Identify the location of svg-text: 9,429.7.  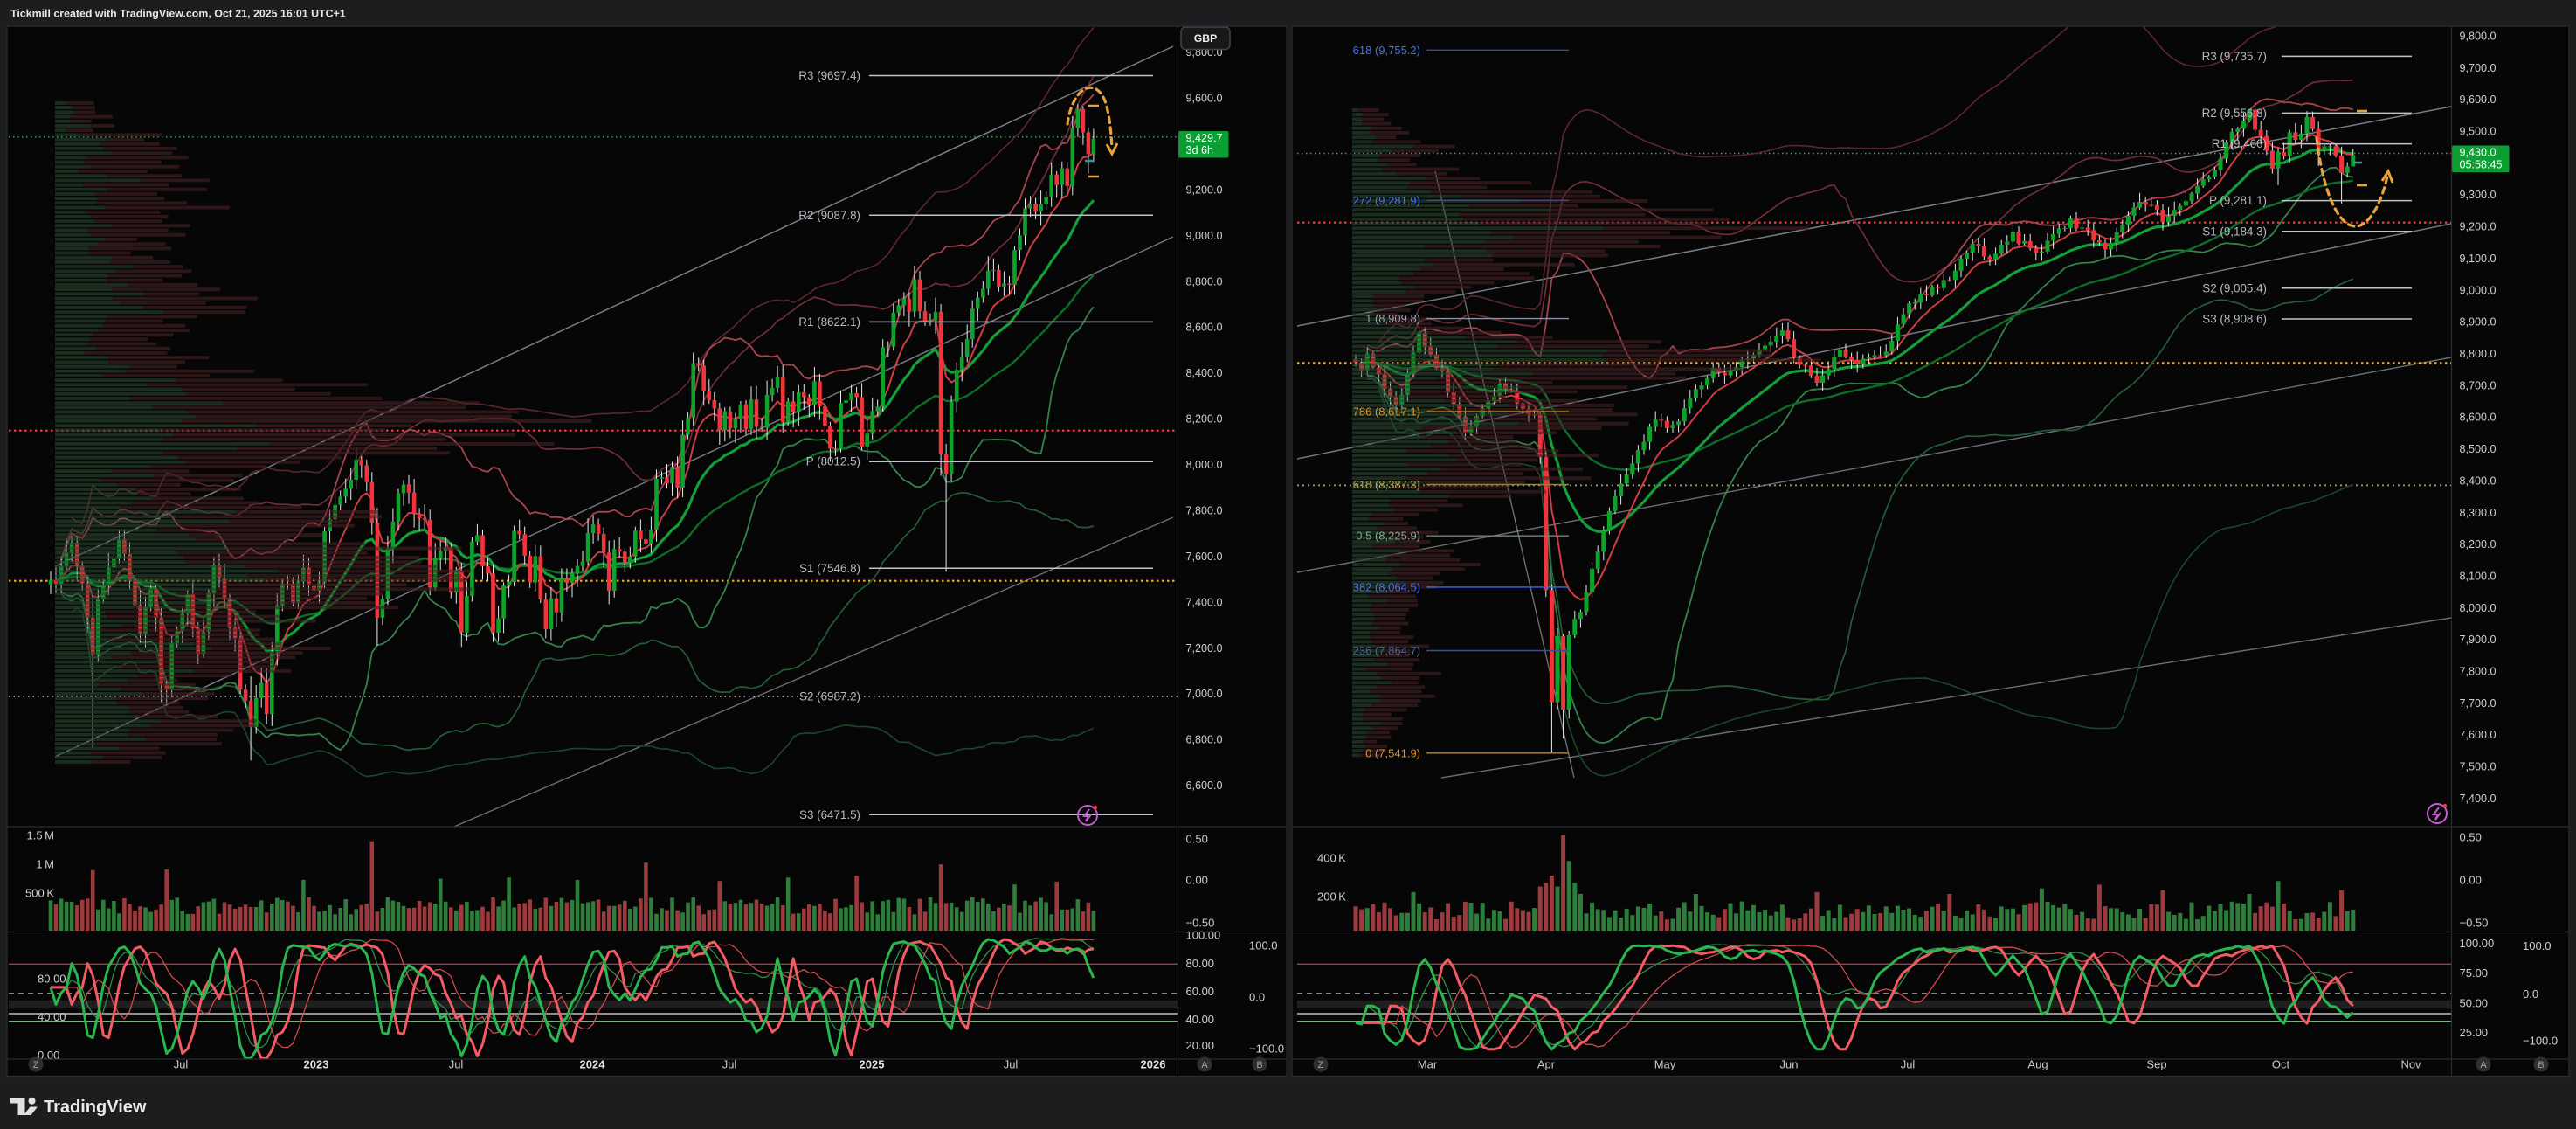
(1204, 138).